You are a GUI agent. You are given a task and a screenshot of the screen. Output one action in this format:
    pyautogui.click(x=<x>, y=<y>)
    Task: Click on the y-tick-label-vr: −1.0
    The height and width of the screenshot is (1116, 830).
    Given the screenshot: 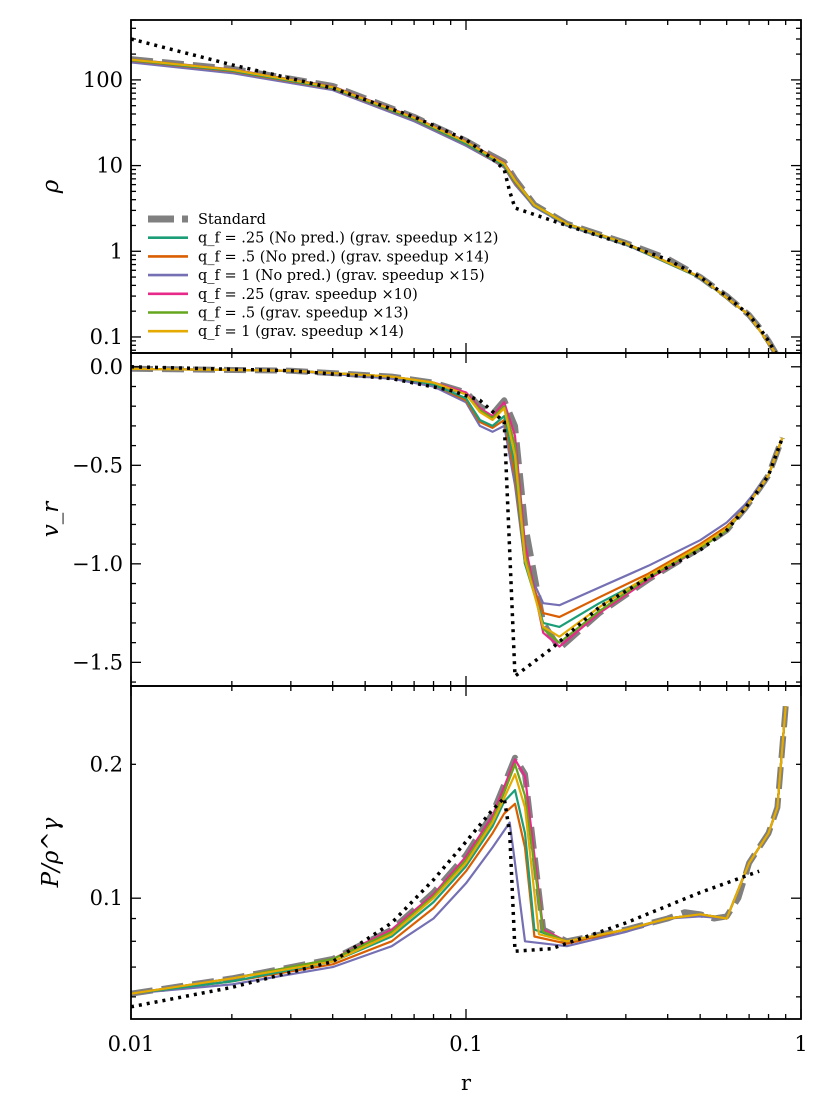 What is the action you would take?
    pyautogui.click(x=97, y=564)
    